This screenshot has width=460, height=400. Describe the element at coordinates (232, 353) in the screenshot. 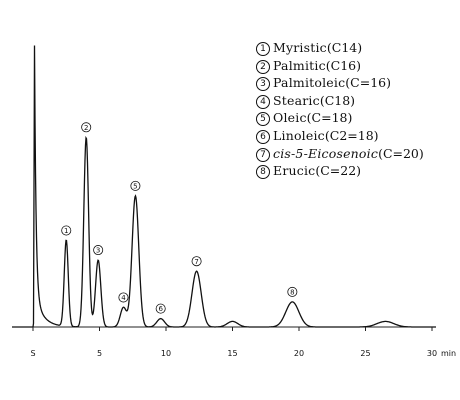

I see `x-tick-label: 15` at that location.